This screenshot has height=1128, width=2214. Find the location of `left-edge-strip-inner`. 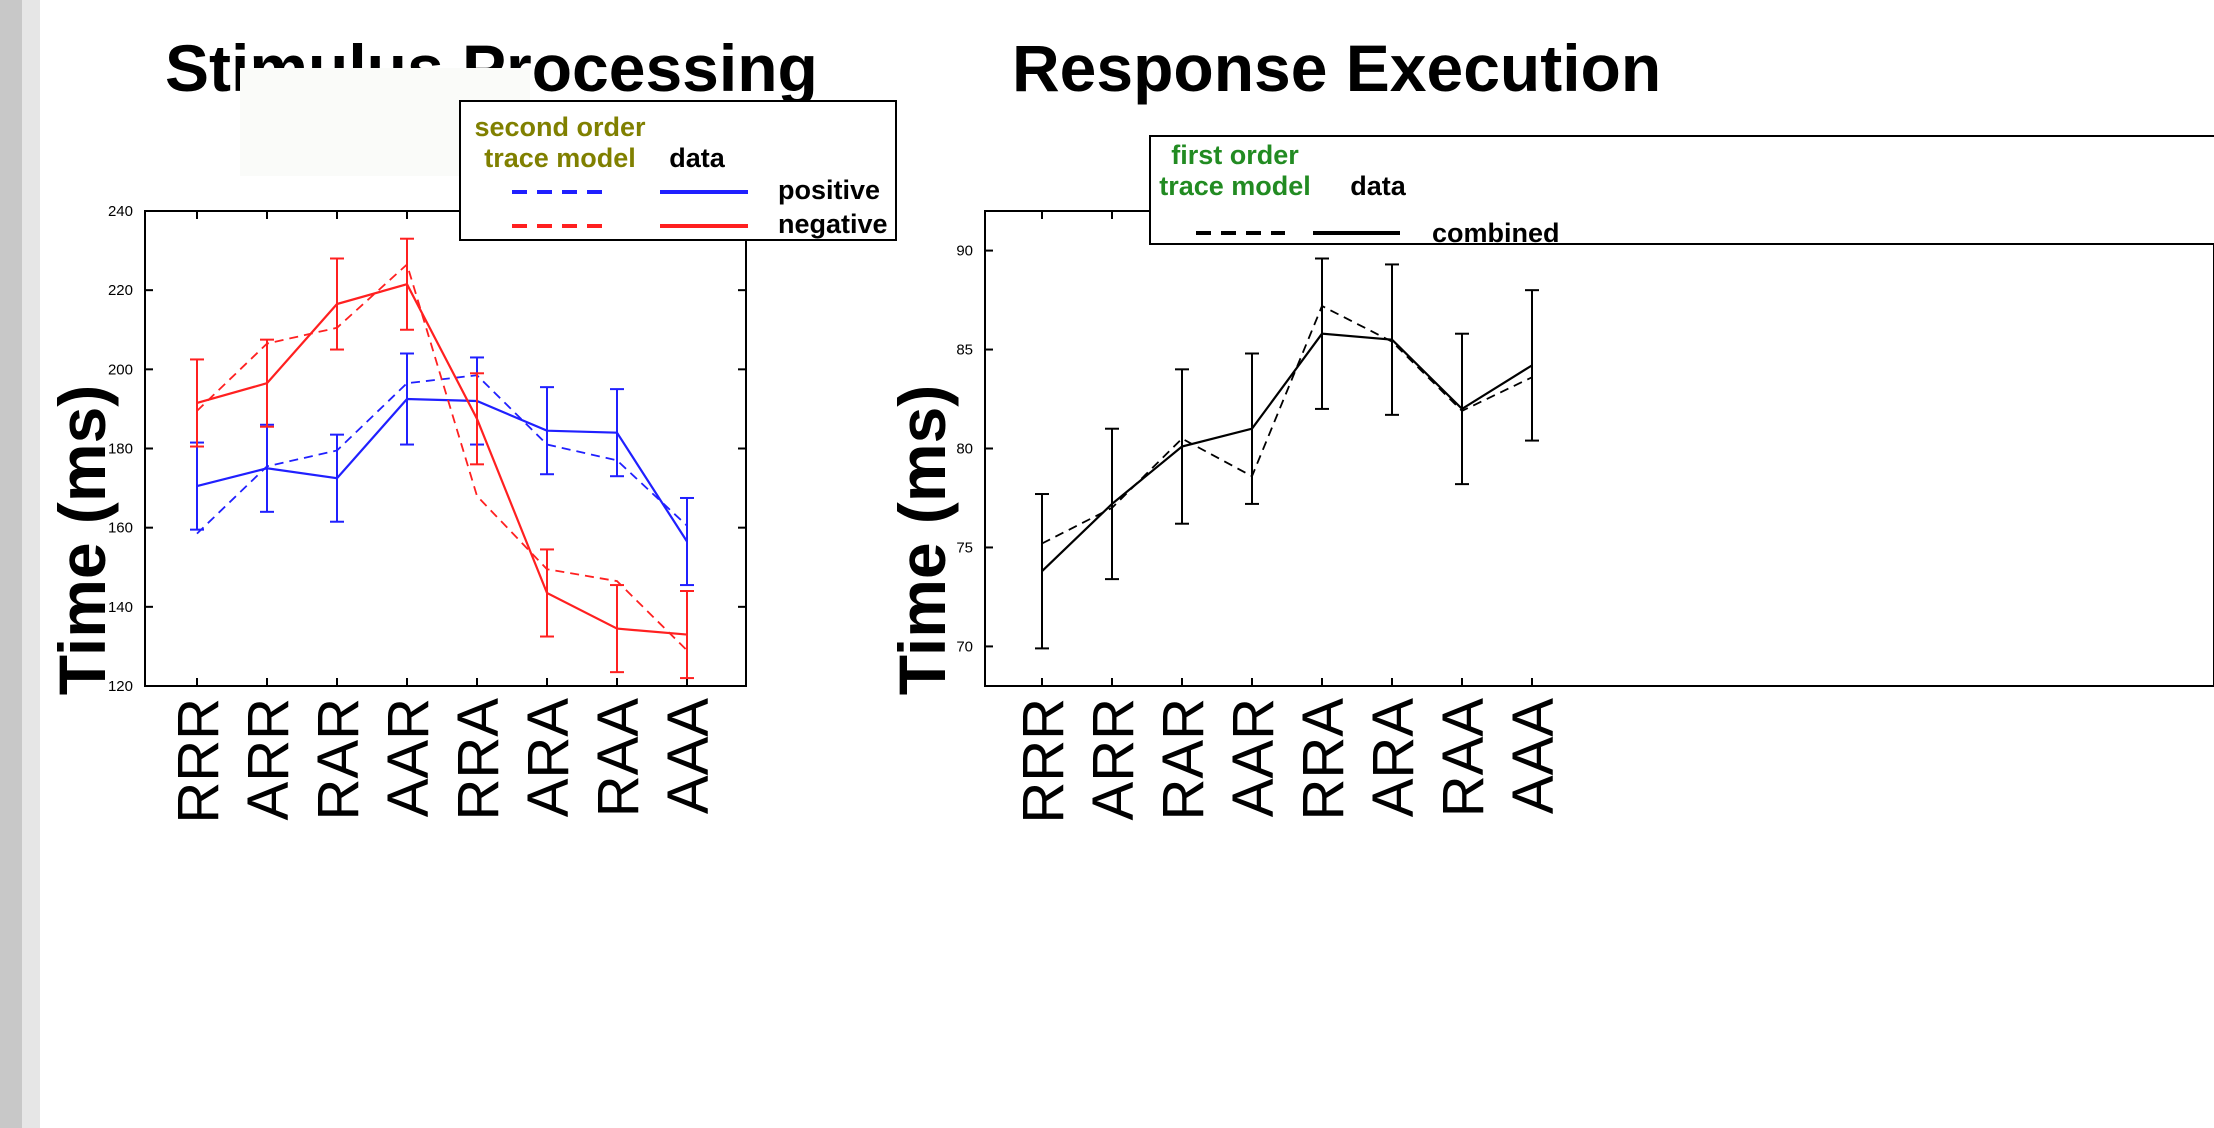

left-edge-strip-inner is located at coordinates (31, 564).